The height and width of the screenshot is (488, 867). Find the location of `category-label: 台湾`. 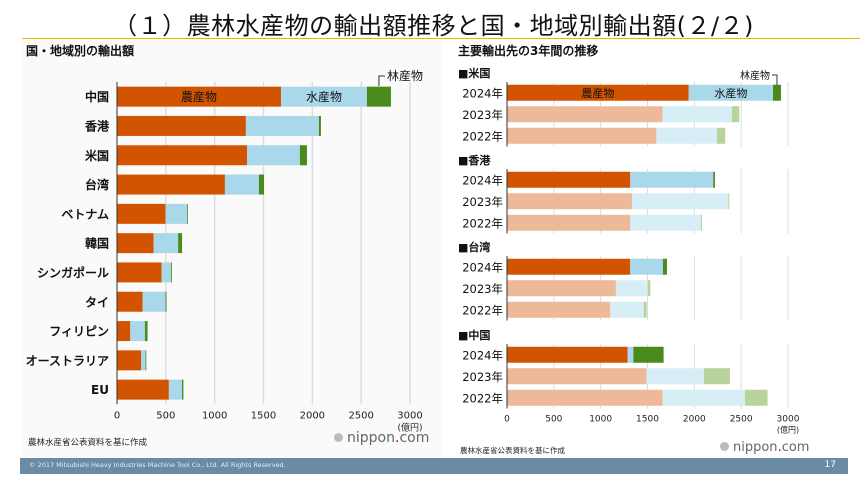

category-label: 台湾 is located at coordinates (97, 184).